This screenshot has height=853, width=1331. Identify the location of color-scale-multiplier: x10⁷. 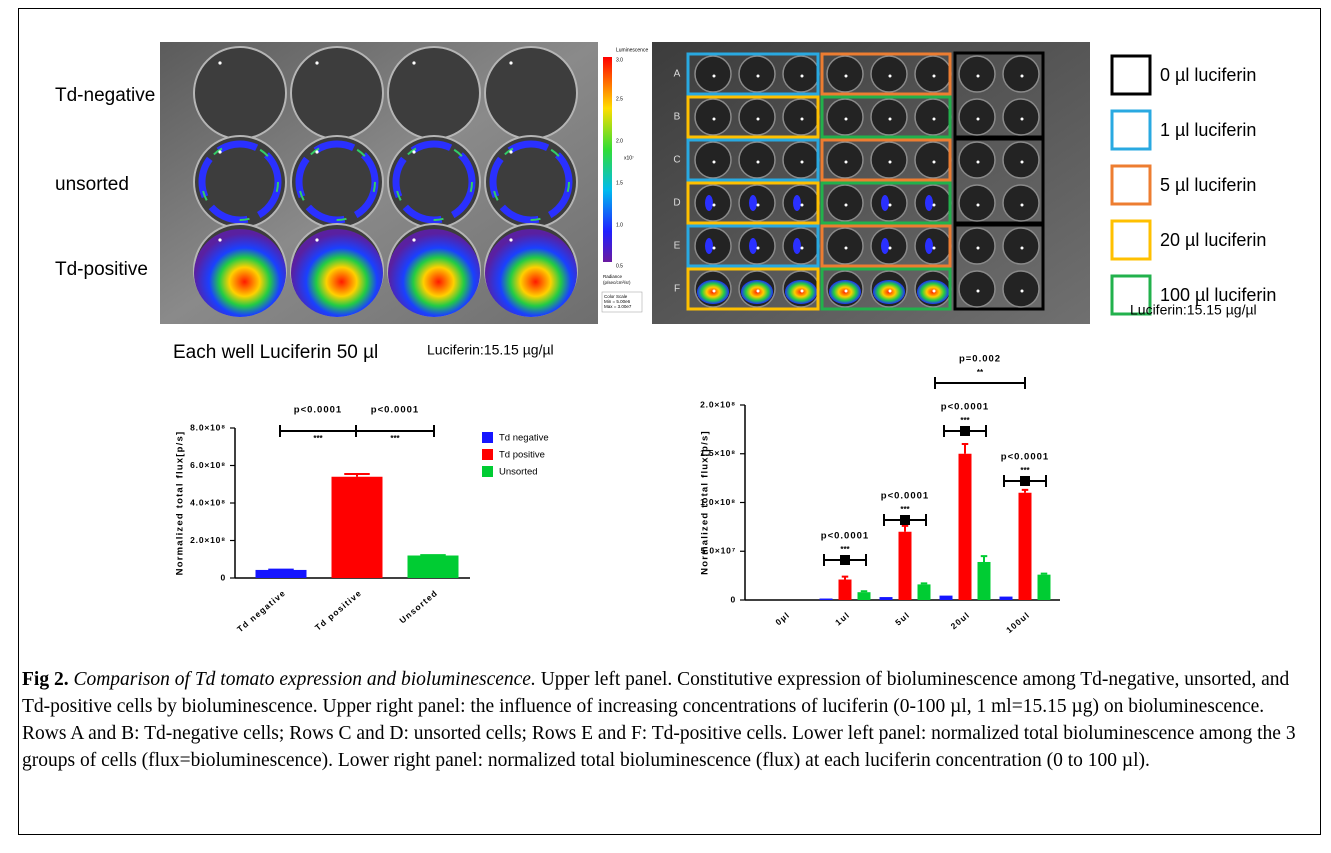
(629, 158).